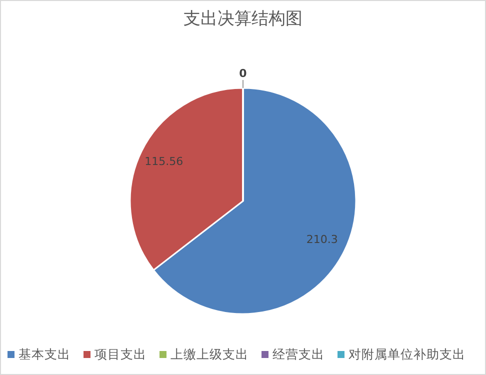 Image resolution: width=486 pixels, height=375 pixels. I want to click on text: 0, so click(243, 73).